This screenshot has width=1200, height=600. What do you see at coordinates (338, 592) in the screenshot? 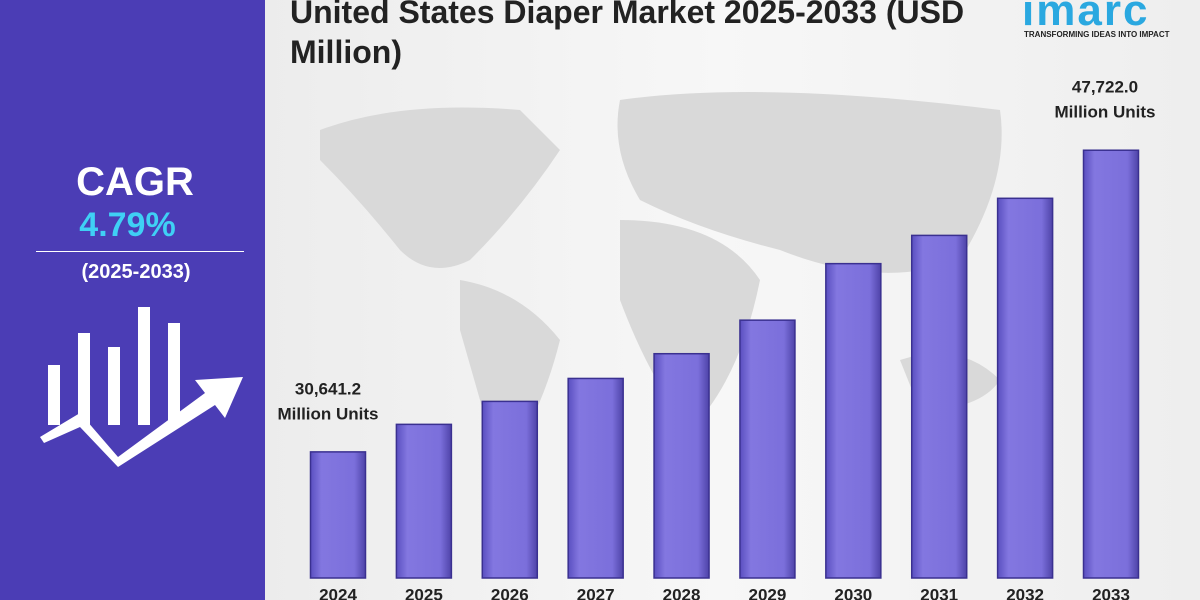
I see `x-tick-label: 2024` at bounding box center [338, 592].